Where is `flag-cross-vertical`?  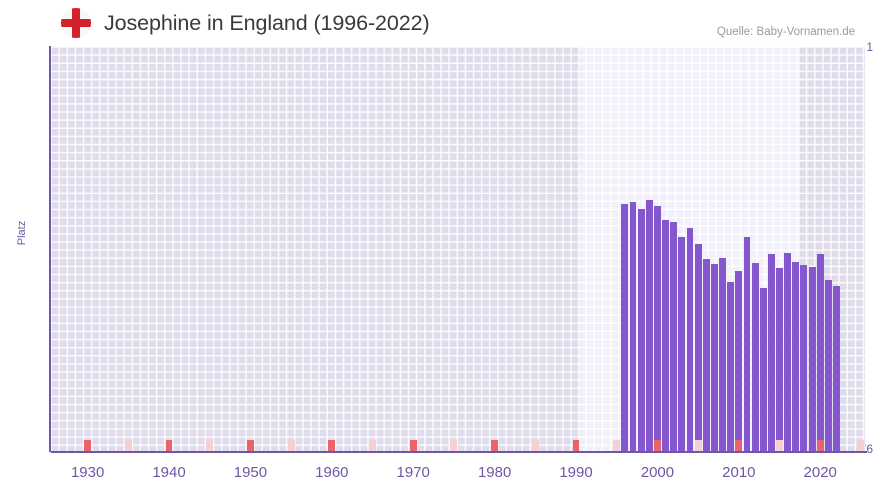
flag-cross-vertical is located at coordinates (76, 23).